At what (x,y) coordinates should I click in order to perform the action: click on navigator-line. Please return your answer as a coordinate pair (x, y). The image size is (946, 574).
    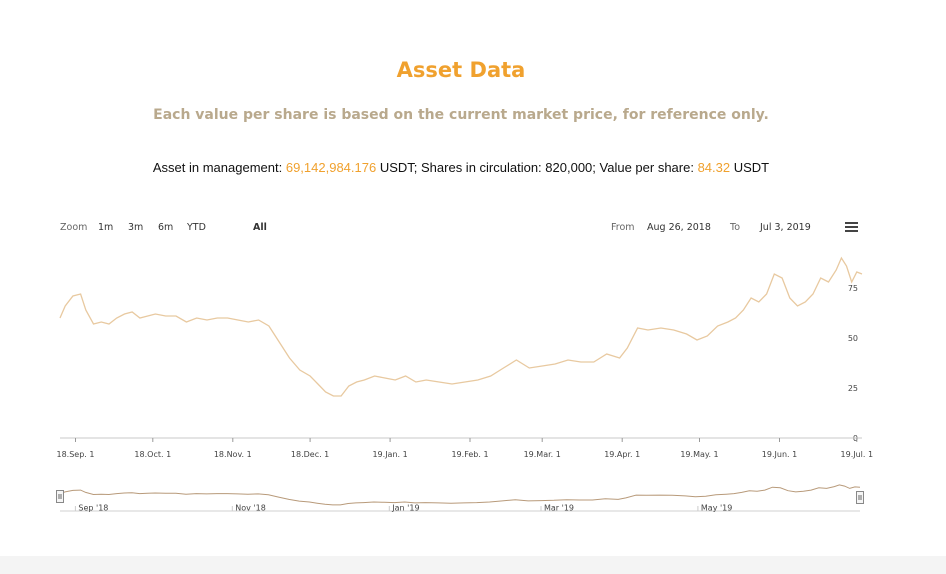
    Looking at the image, I should click on (460, 495).